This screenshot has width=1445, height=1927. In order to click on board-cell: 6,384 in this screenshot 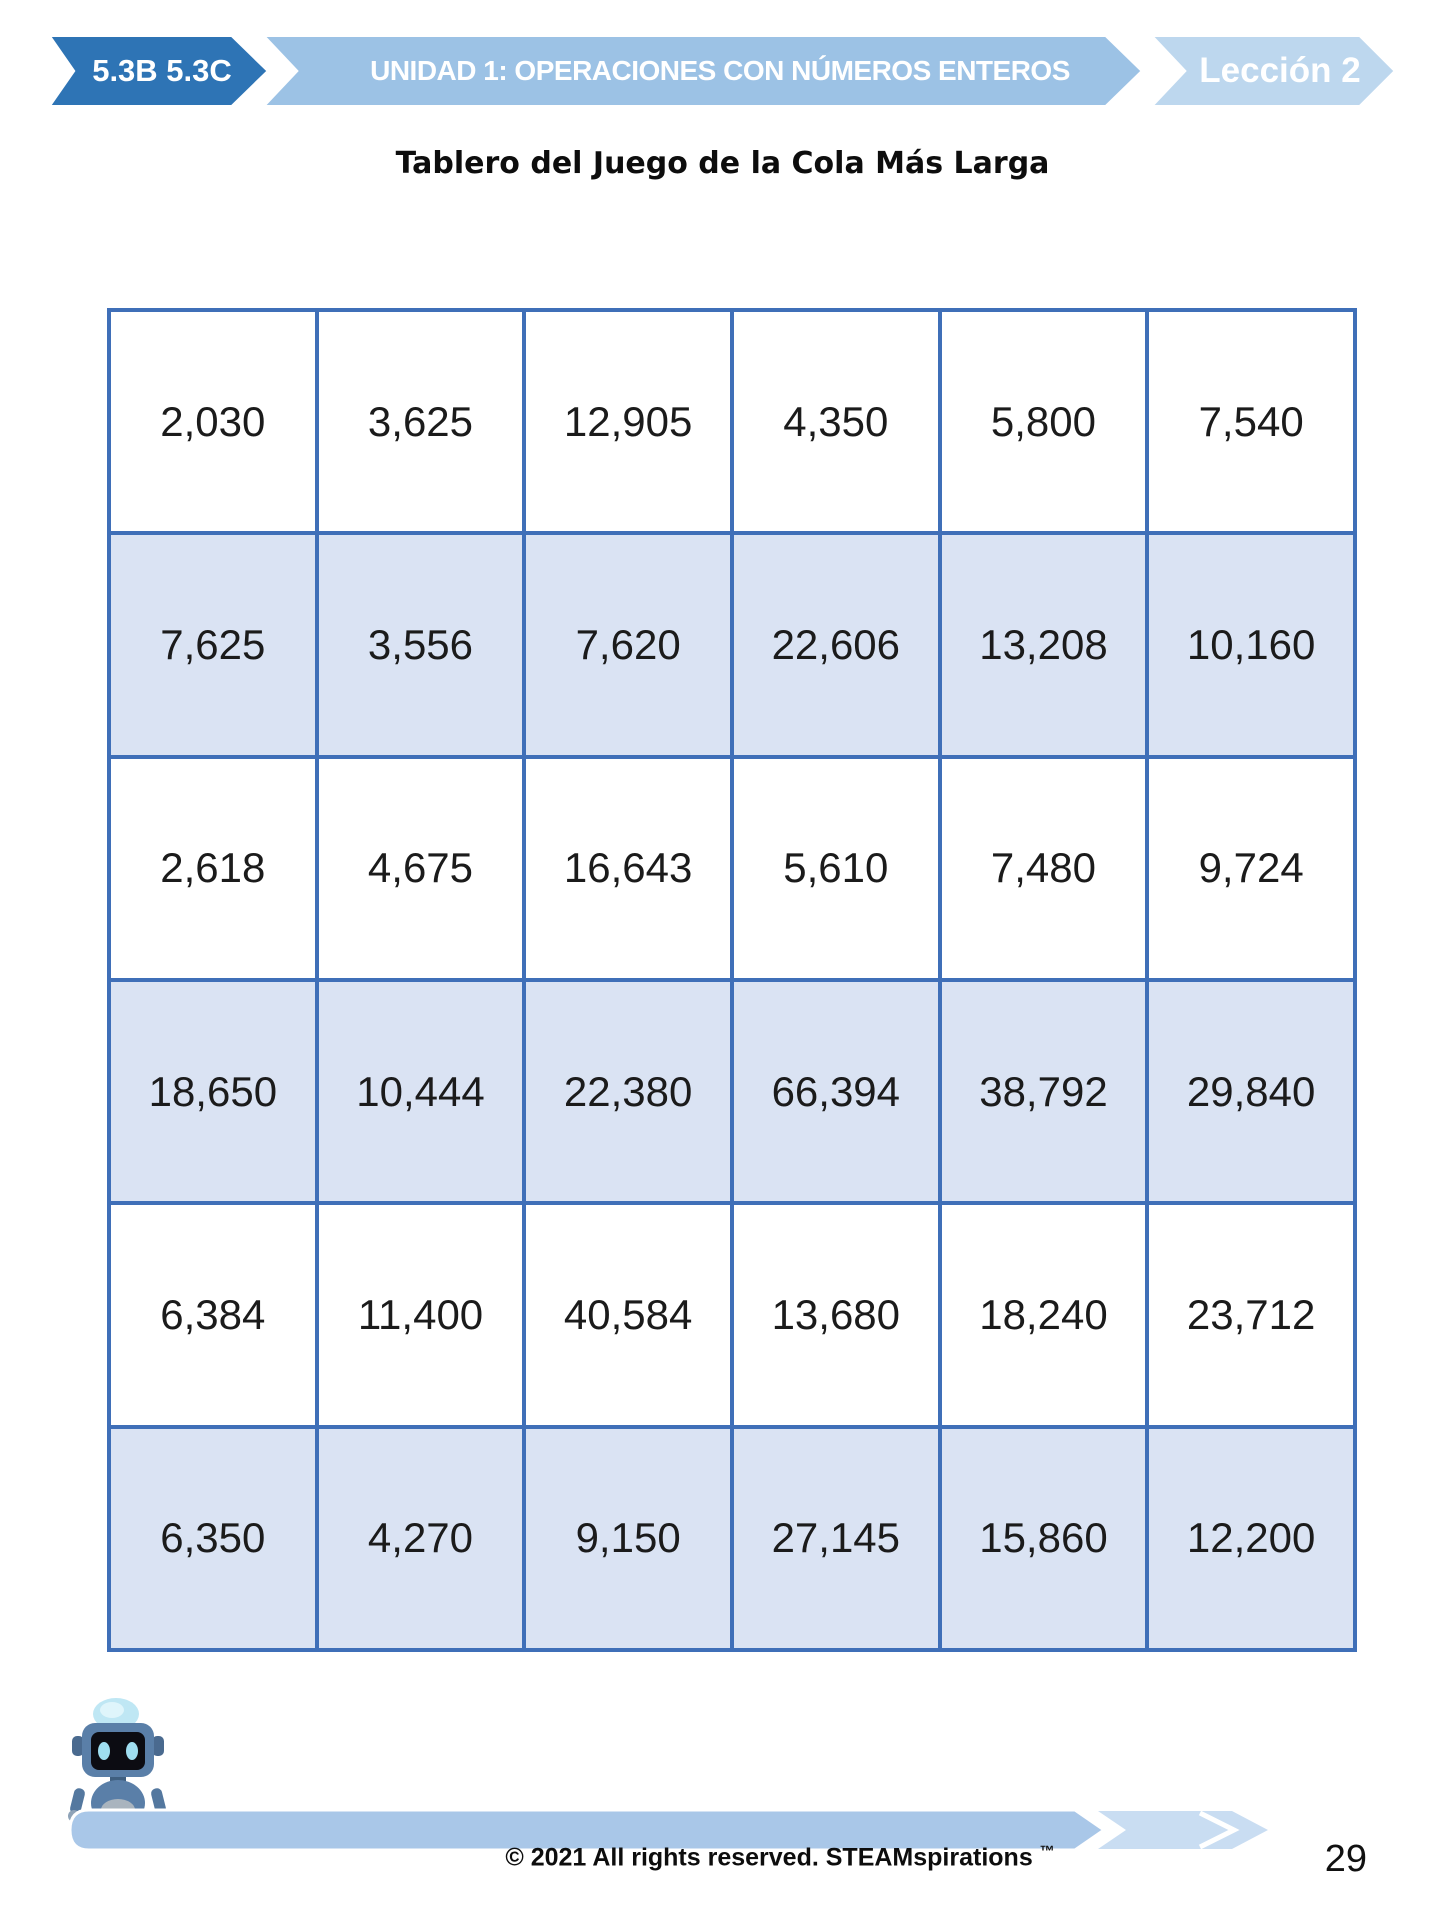, I will do `click(213, 1315)`.